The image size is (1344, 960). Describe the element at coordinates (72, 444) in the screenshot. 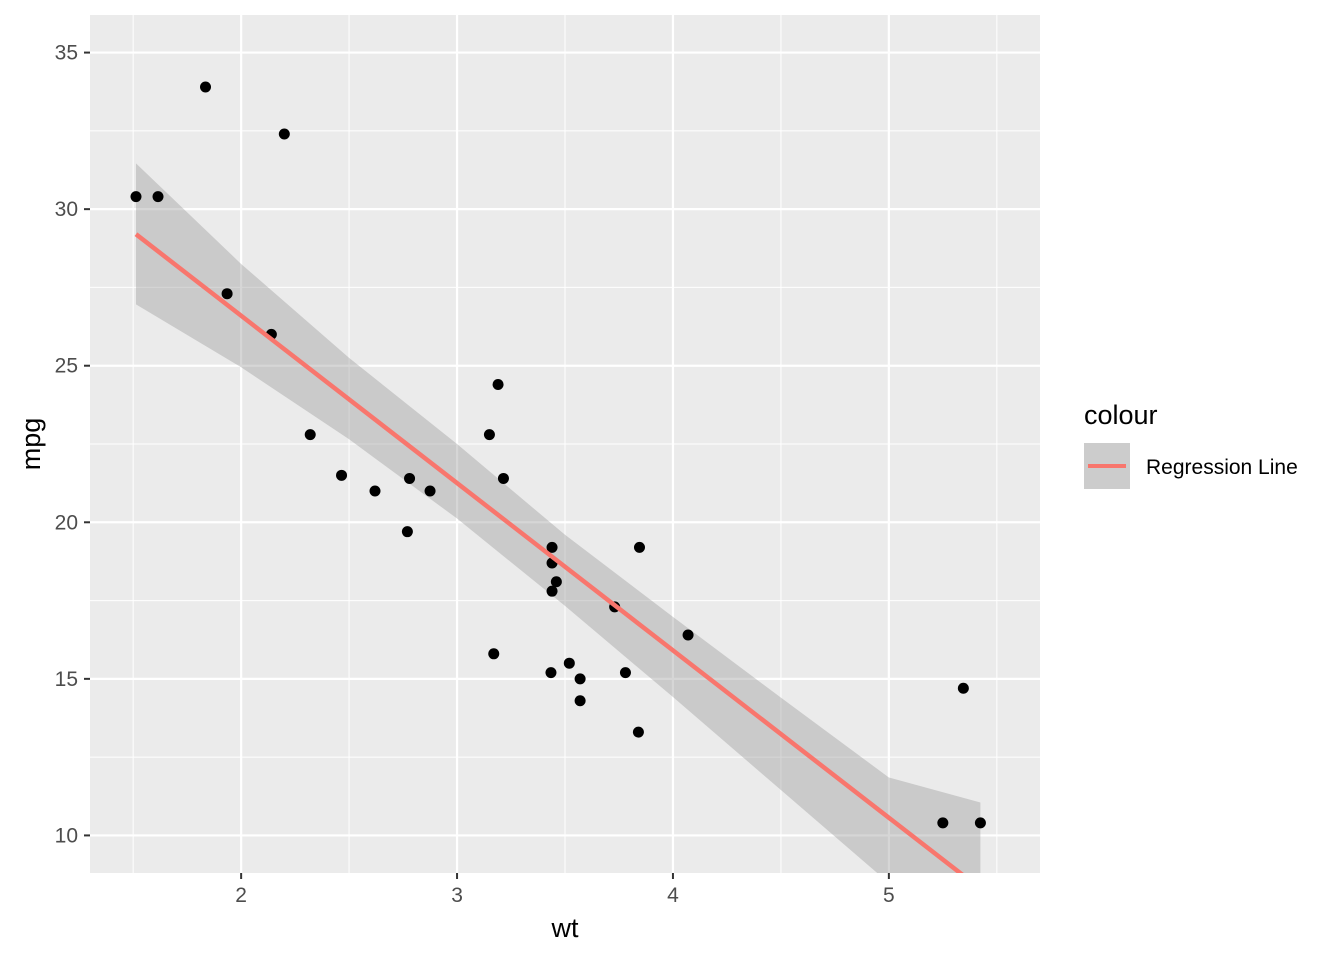

I see `y-axis: 10 15 20 25 30 35` at that location.